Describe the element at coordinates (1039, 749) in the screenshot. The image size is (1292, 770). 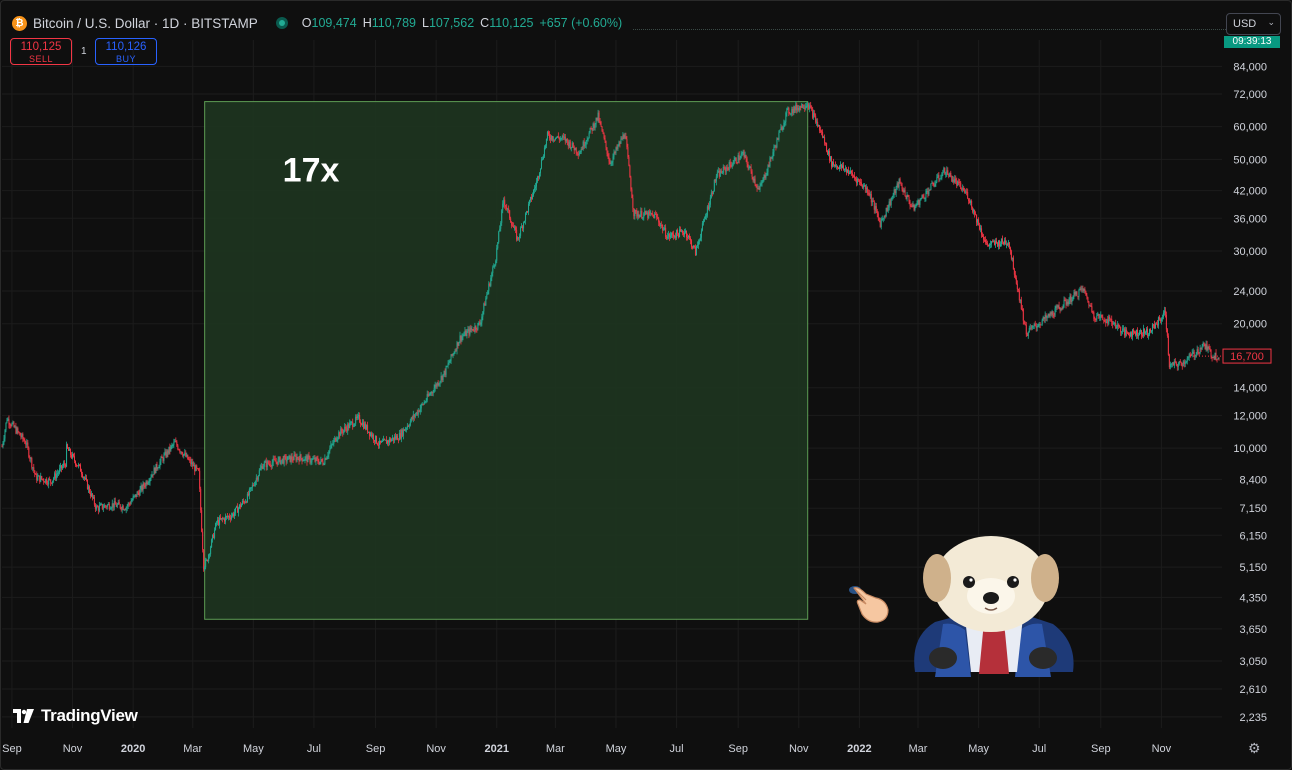
I see `x-tick-label: Jul` at that location.